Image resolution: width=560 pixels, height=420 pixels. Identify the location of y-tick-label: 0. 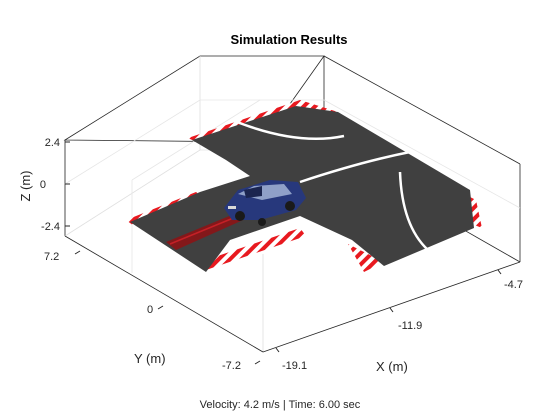
(150, 310).